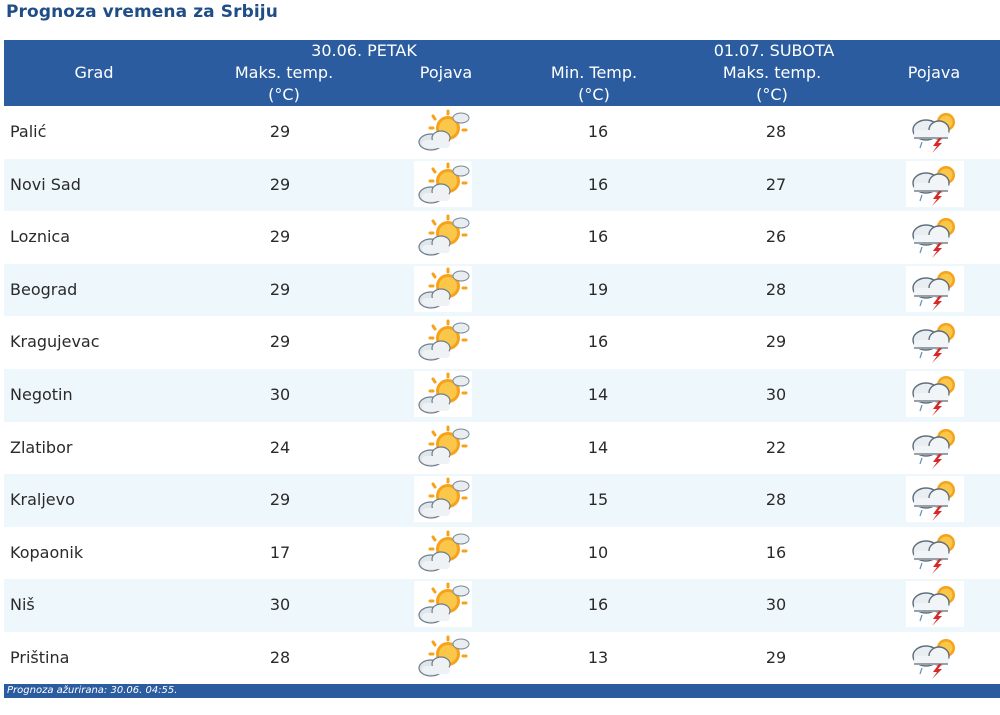  Describe the element at coordinates (42, 500) in the screenshot. I see `city-name: Kraljevo` at that location.